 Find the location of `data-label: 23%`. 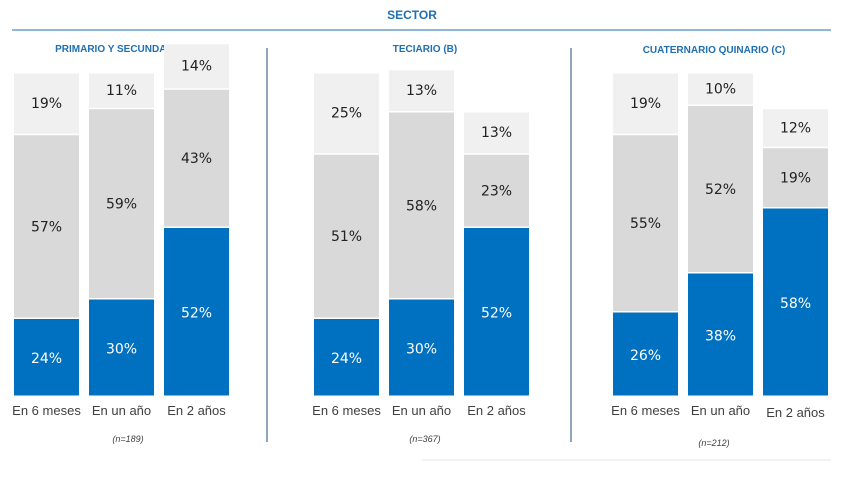

data-label: 23% is located at coordinates (496, 192).